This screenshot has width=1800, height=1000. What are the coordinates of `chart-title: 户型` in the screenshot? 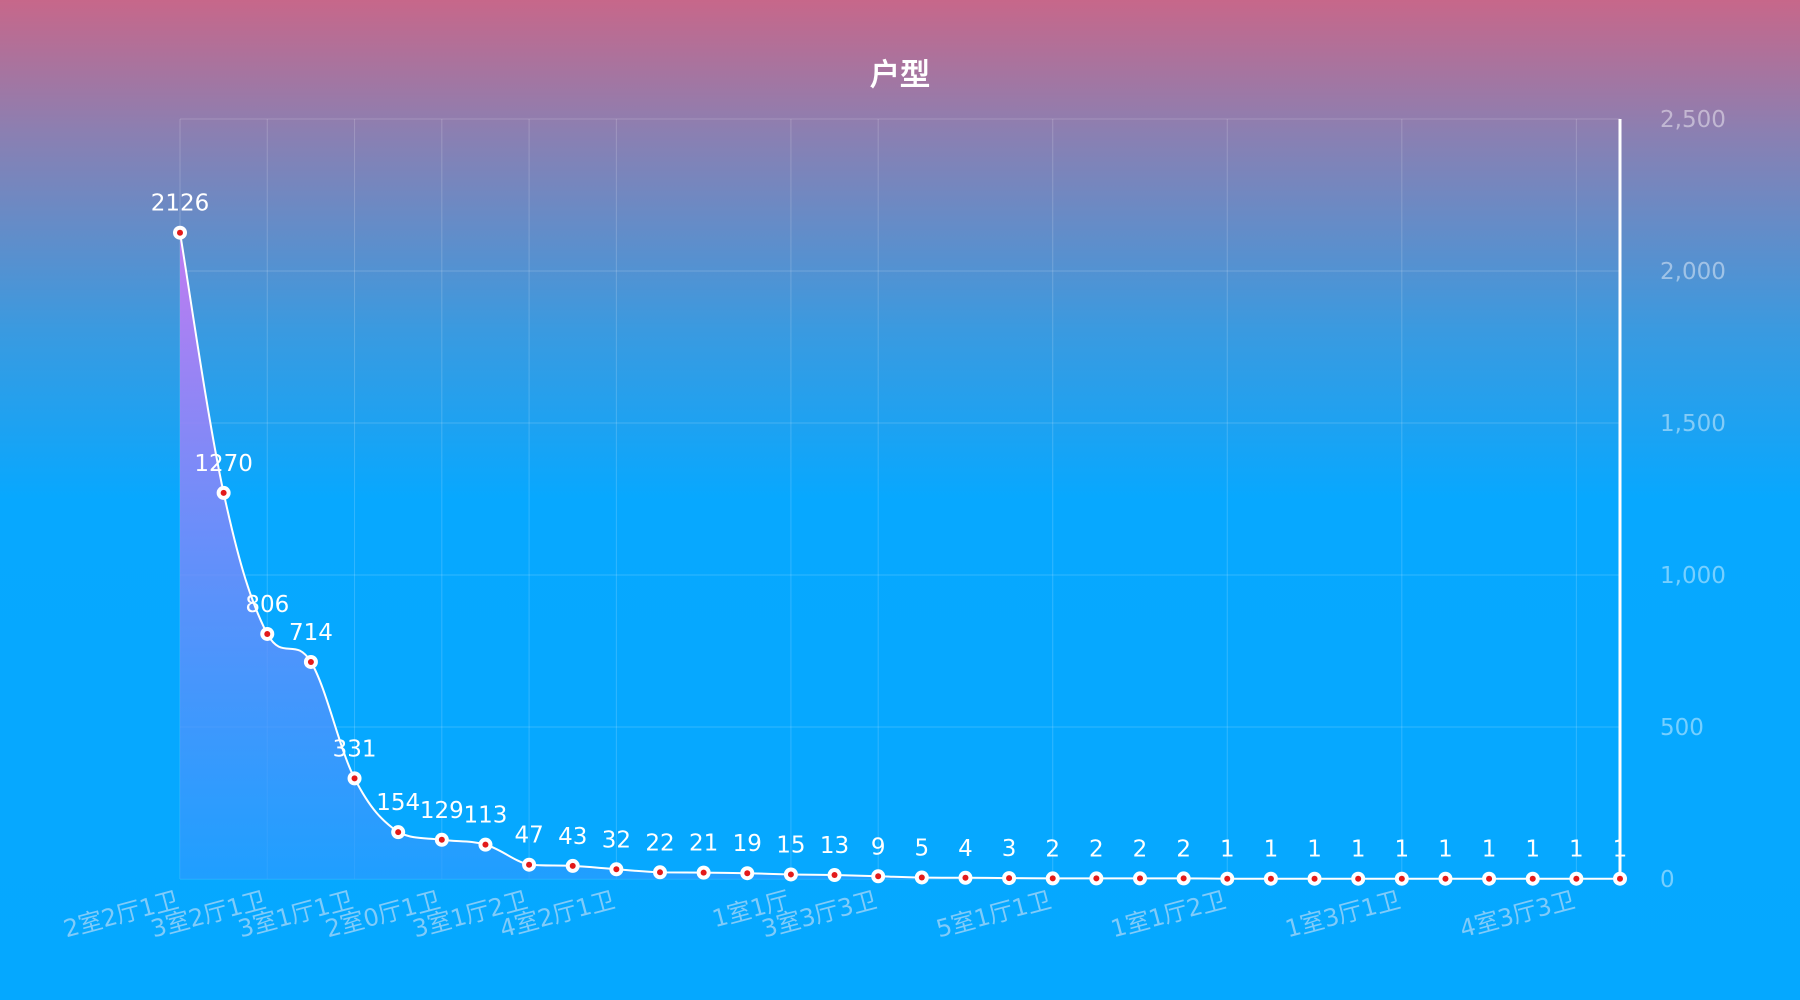 It's located at (900, 75).